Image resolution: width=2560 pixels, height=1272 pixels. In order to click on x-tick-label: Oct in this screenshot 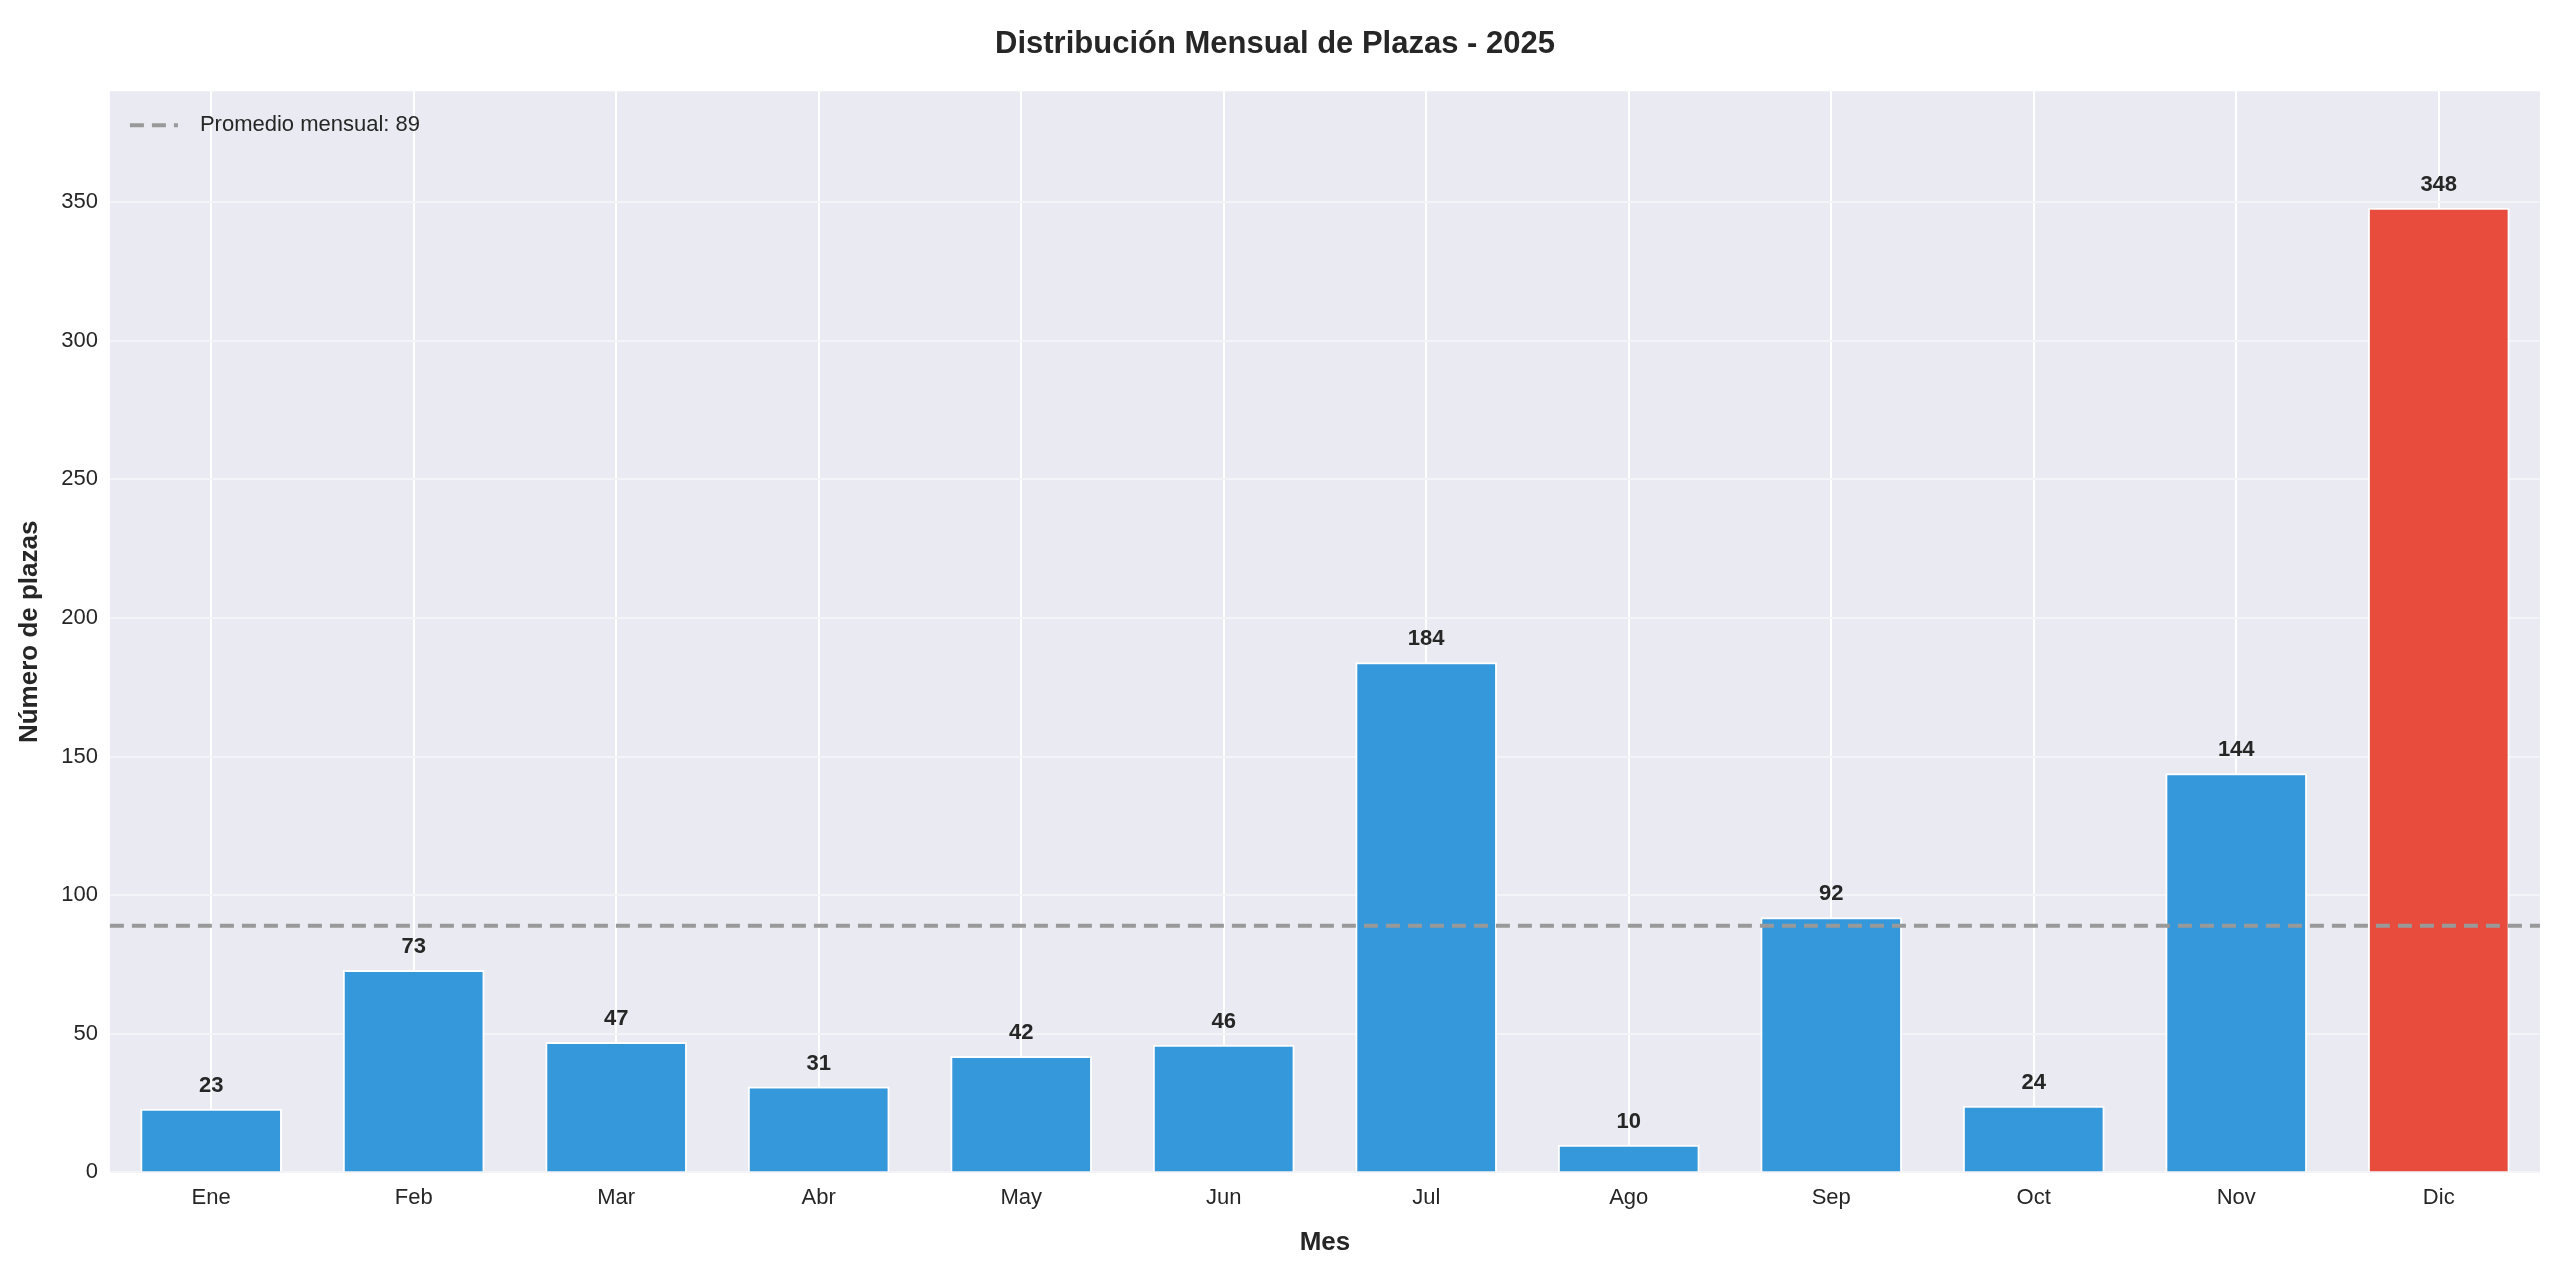, I will do `click(2033, 1196)`.